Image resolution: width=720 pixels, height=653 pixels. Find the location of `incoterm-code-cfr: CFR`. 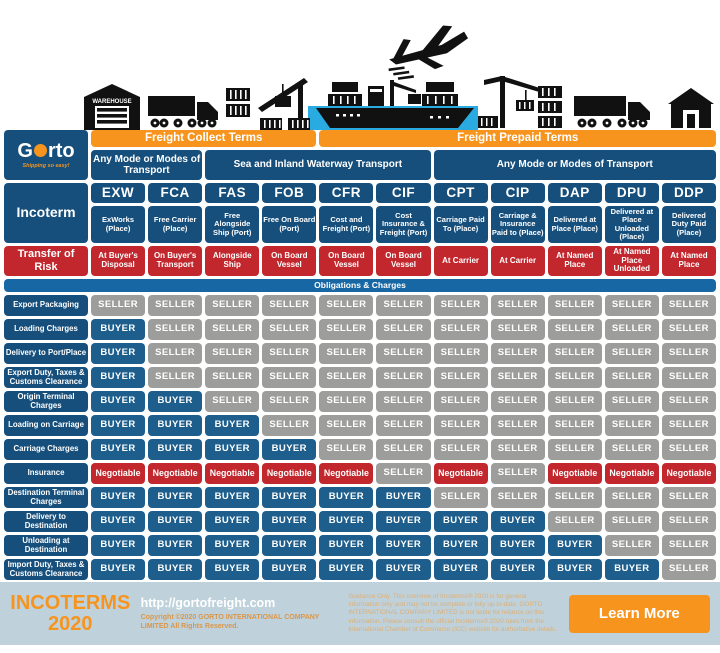

incoterm-code-cfr: CFR is located at coordinates (346, 193).